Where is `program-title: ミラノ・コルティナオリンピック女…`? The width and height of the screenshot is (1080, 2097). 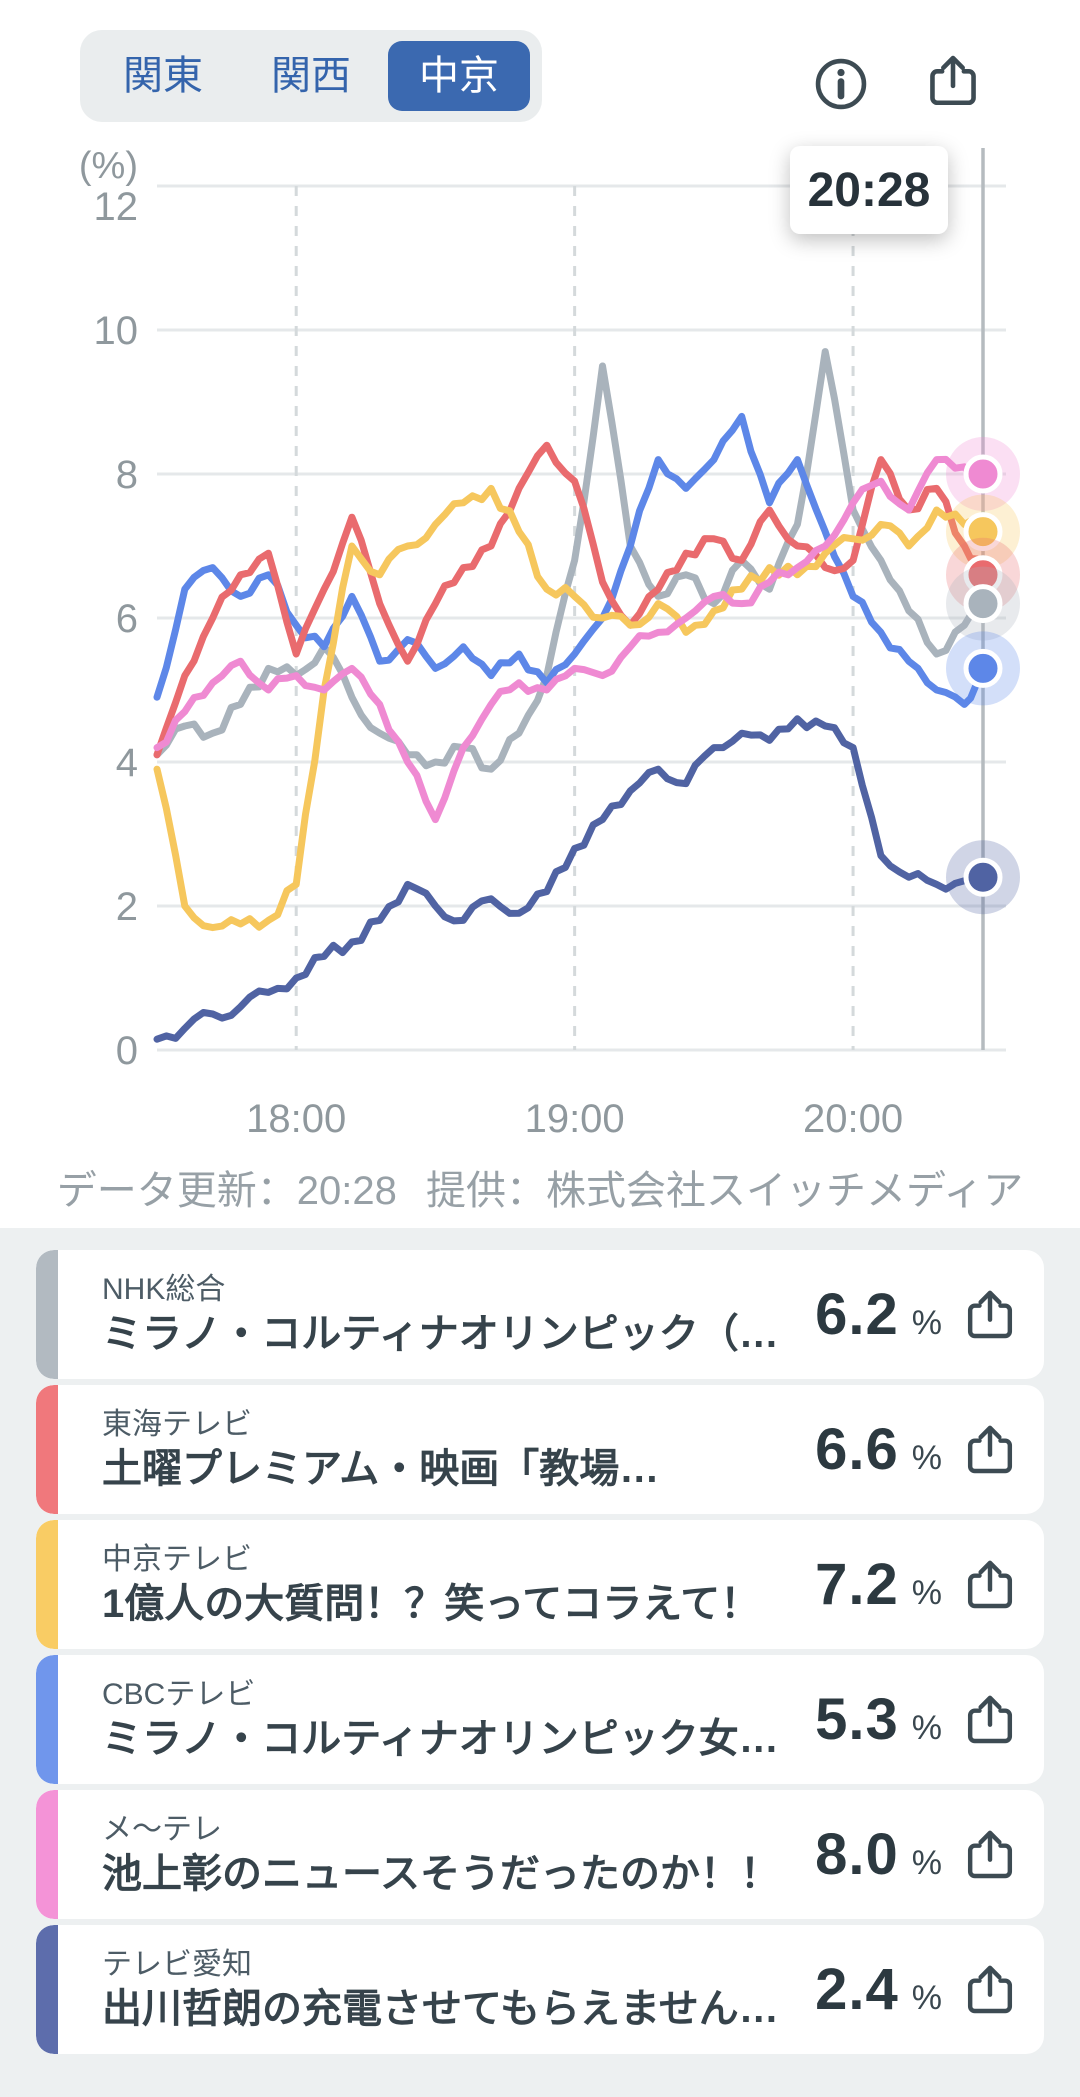 program-title: ミラノ・コルティナオリンピック女… is located at coordinates (440, 1738).